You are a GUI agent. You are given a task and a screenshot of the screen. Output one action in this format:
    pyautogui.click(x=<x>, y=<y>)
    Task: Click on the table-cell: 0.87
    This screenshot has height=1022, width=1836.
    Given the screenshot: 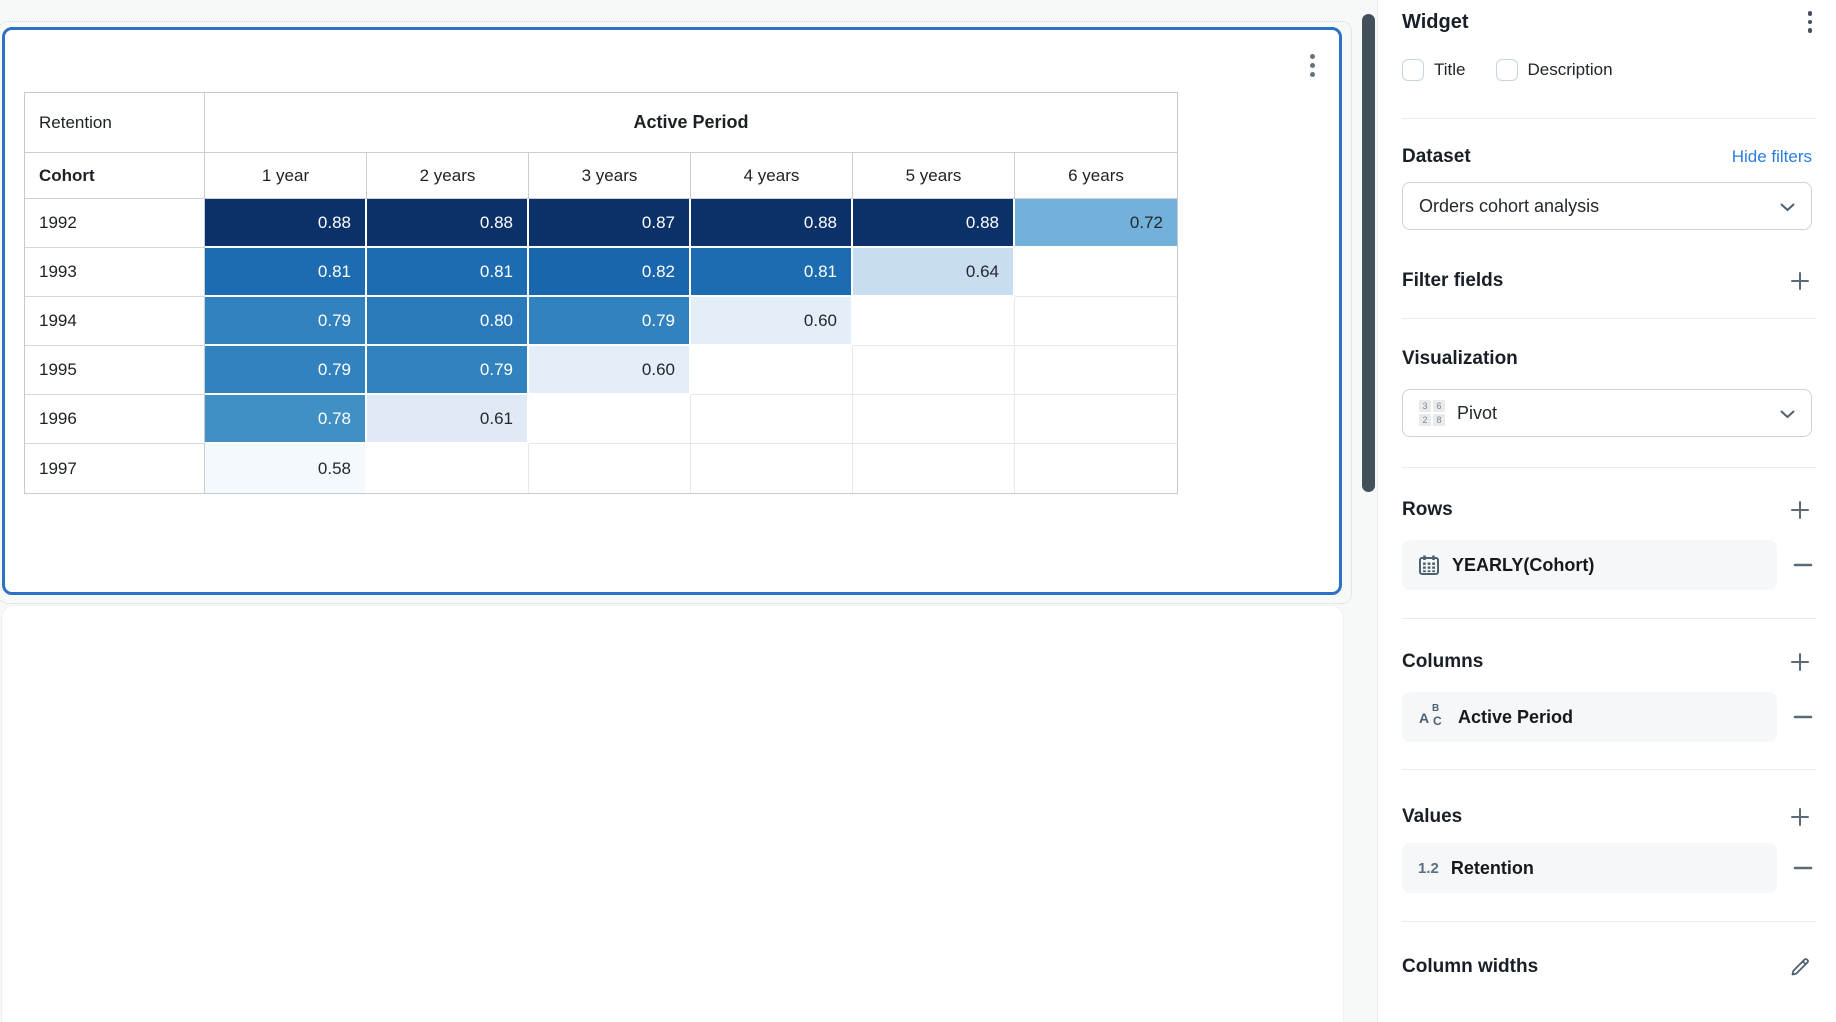 What is the action you would take?
    pyautogui.click(x=610, y=223)
    